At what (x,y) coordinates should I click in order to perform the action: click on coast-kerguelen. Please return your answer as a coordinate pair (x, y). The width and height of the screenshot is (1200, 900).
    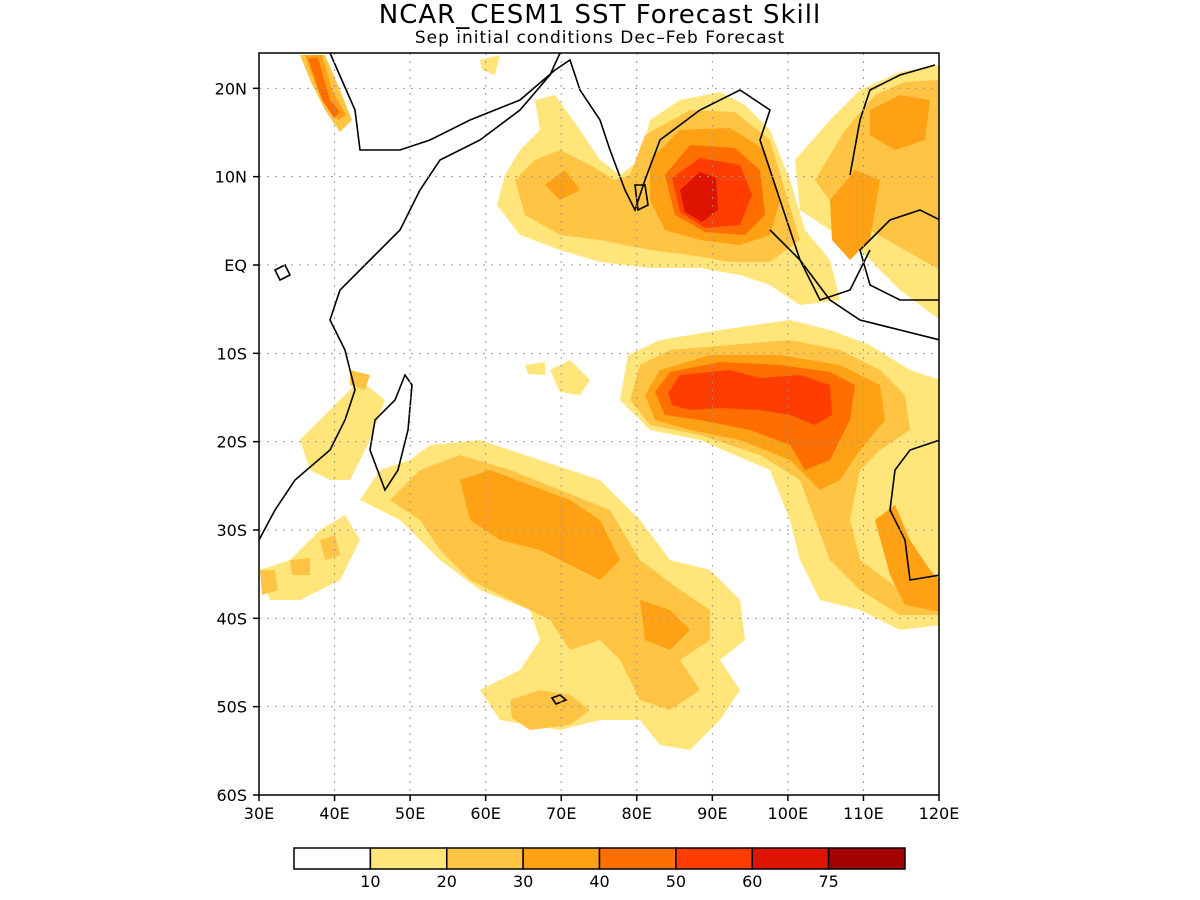
    Looking at the image, I should click on (559, 699).